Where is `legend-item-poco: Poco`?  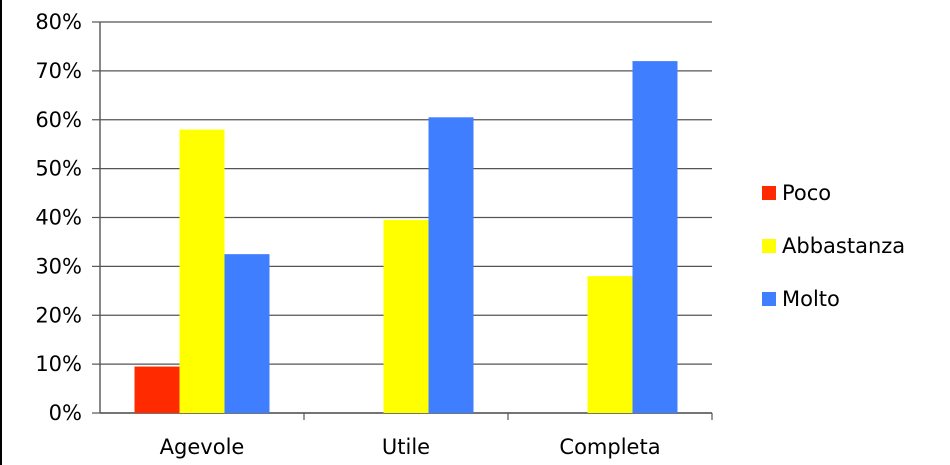
legend-item-poco: Poco is located at coordinates (833, 192).